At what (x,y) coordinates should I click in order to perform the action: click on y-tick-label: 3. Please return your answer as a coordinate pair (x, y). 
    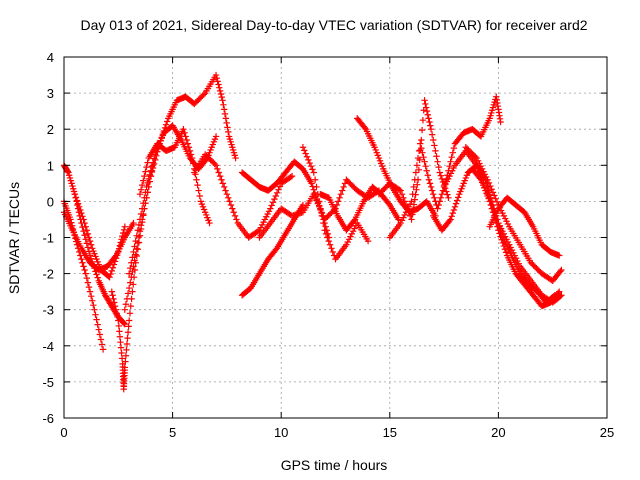
    Looking at the image, I should click on (50, 93).